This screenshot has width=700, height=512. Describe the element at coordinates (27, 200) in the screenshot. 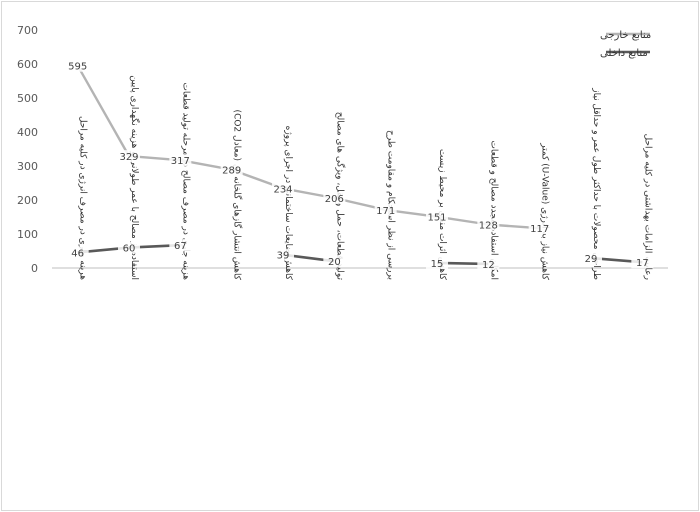

I see `y-tick-label: 200` at that location.